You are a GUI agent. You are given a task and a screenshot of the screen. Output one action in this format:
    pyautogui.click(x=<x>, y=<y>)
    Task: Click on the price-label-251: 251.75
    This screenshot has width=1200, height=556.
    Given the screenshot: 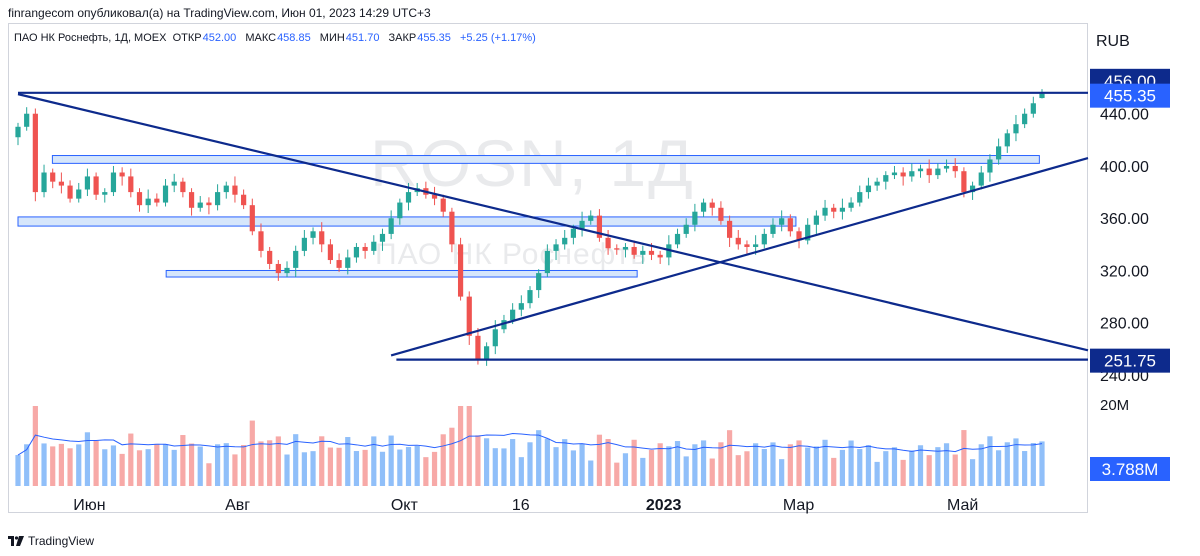 What is the action you would take?
    pyautogui.click(x=1130, y=360)
    